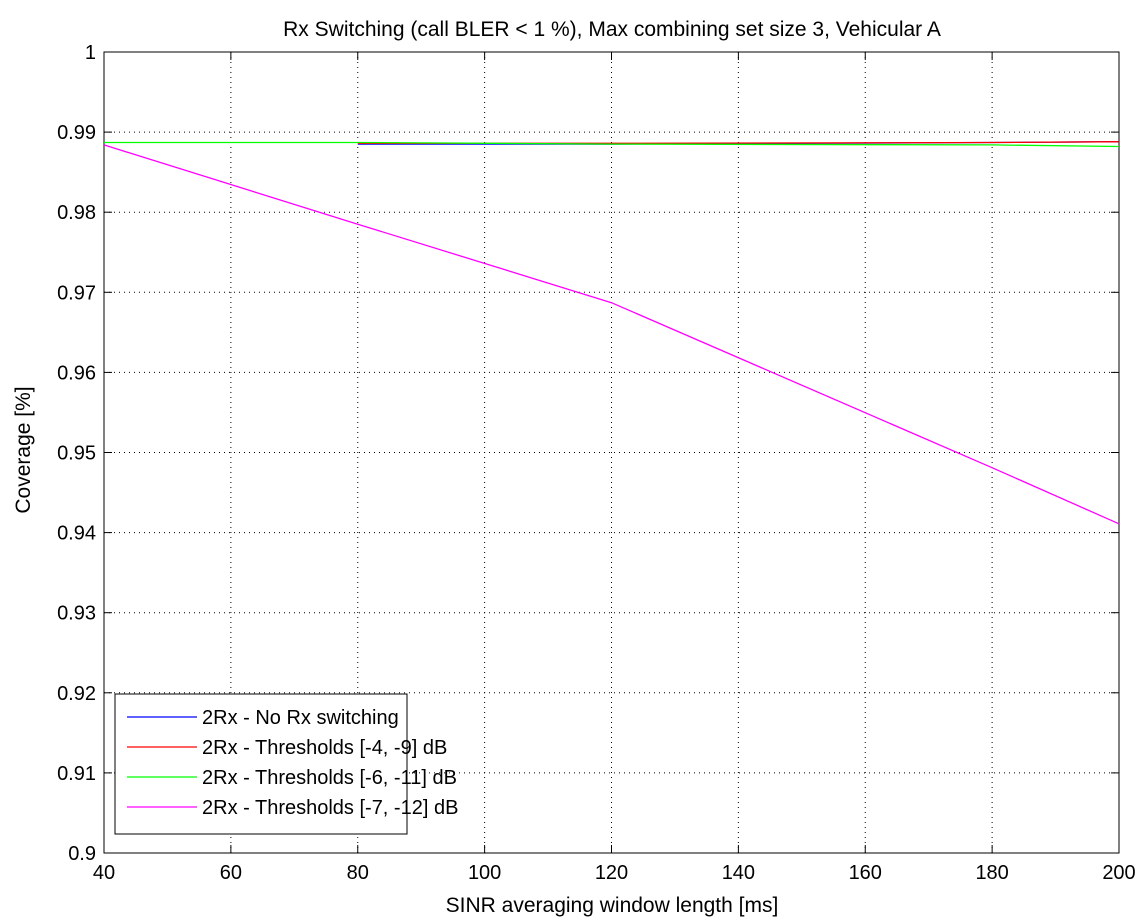  I want to click on y-tick-label: 0.95, so click(76, 454).